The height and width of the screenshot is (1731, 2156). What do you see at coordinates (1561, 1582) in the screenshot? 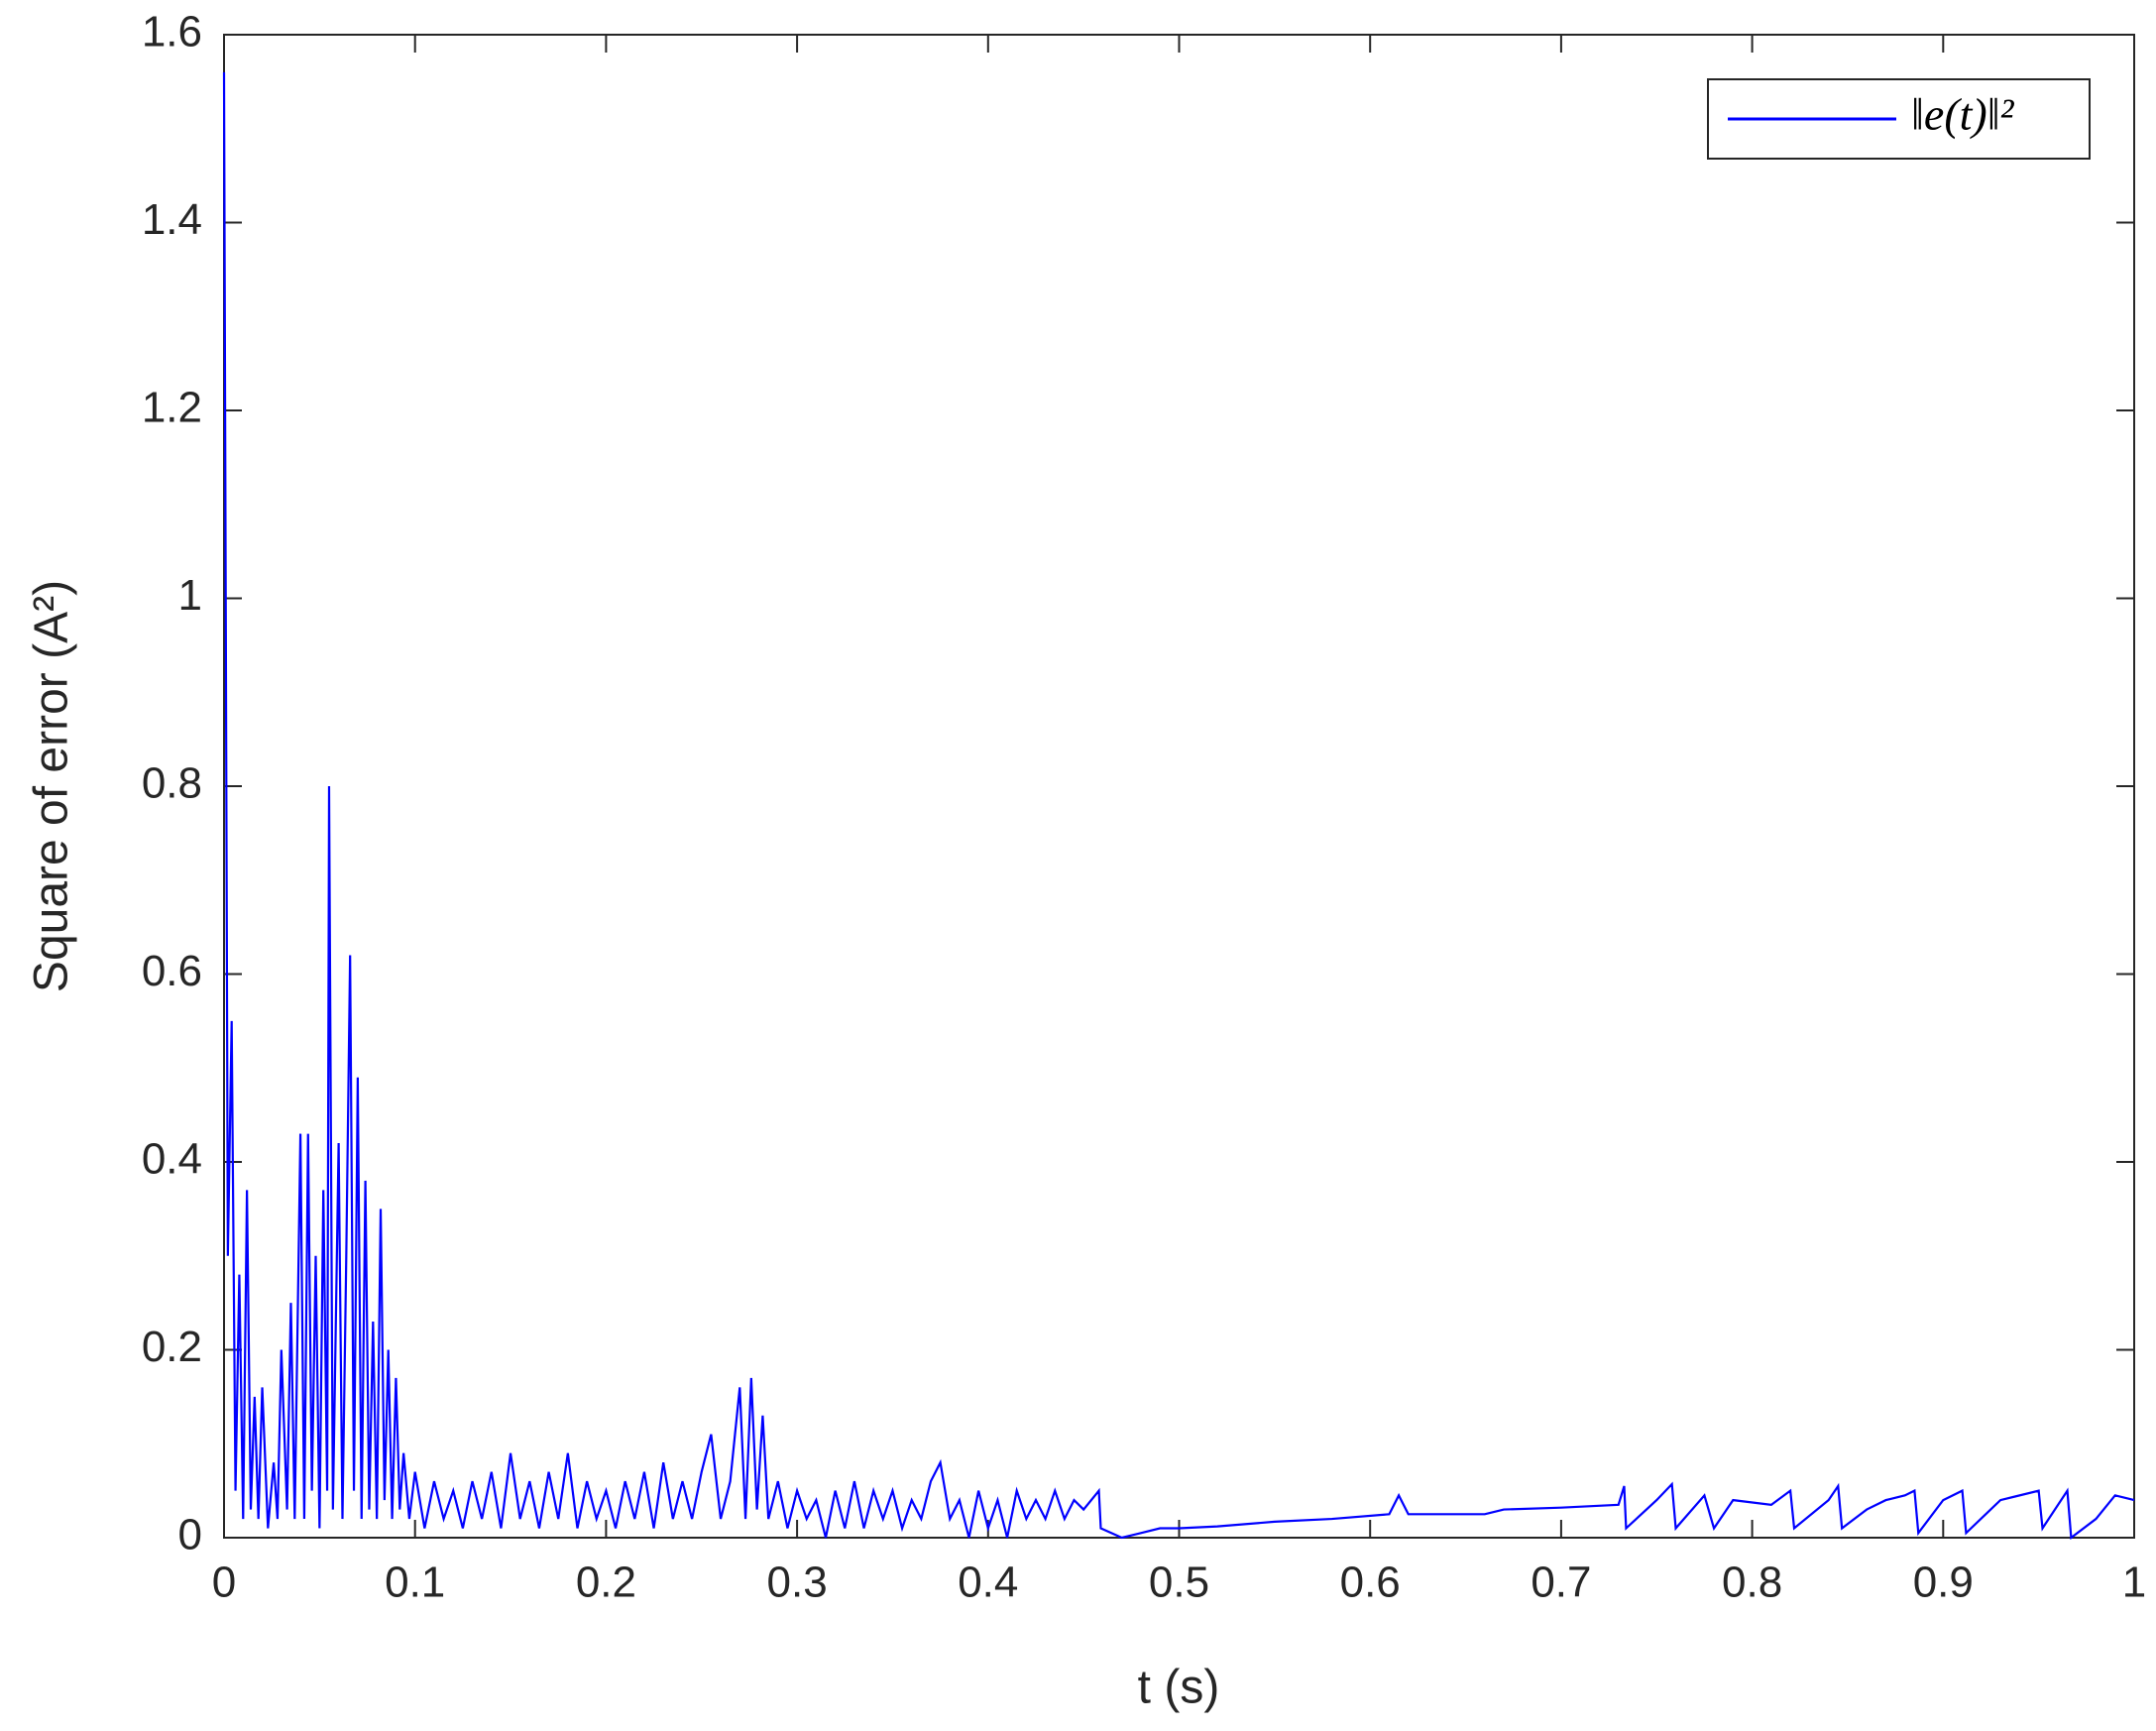
I see `x-tick-label: 0.7` at bounding box center [1561, 1582].